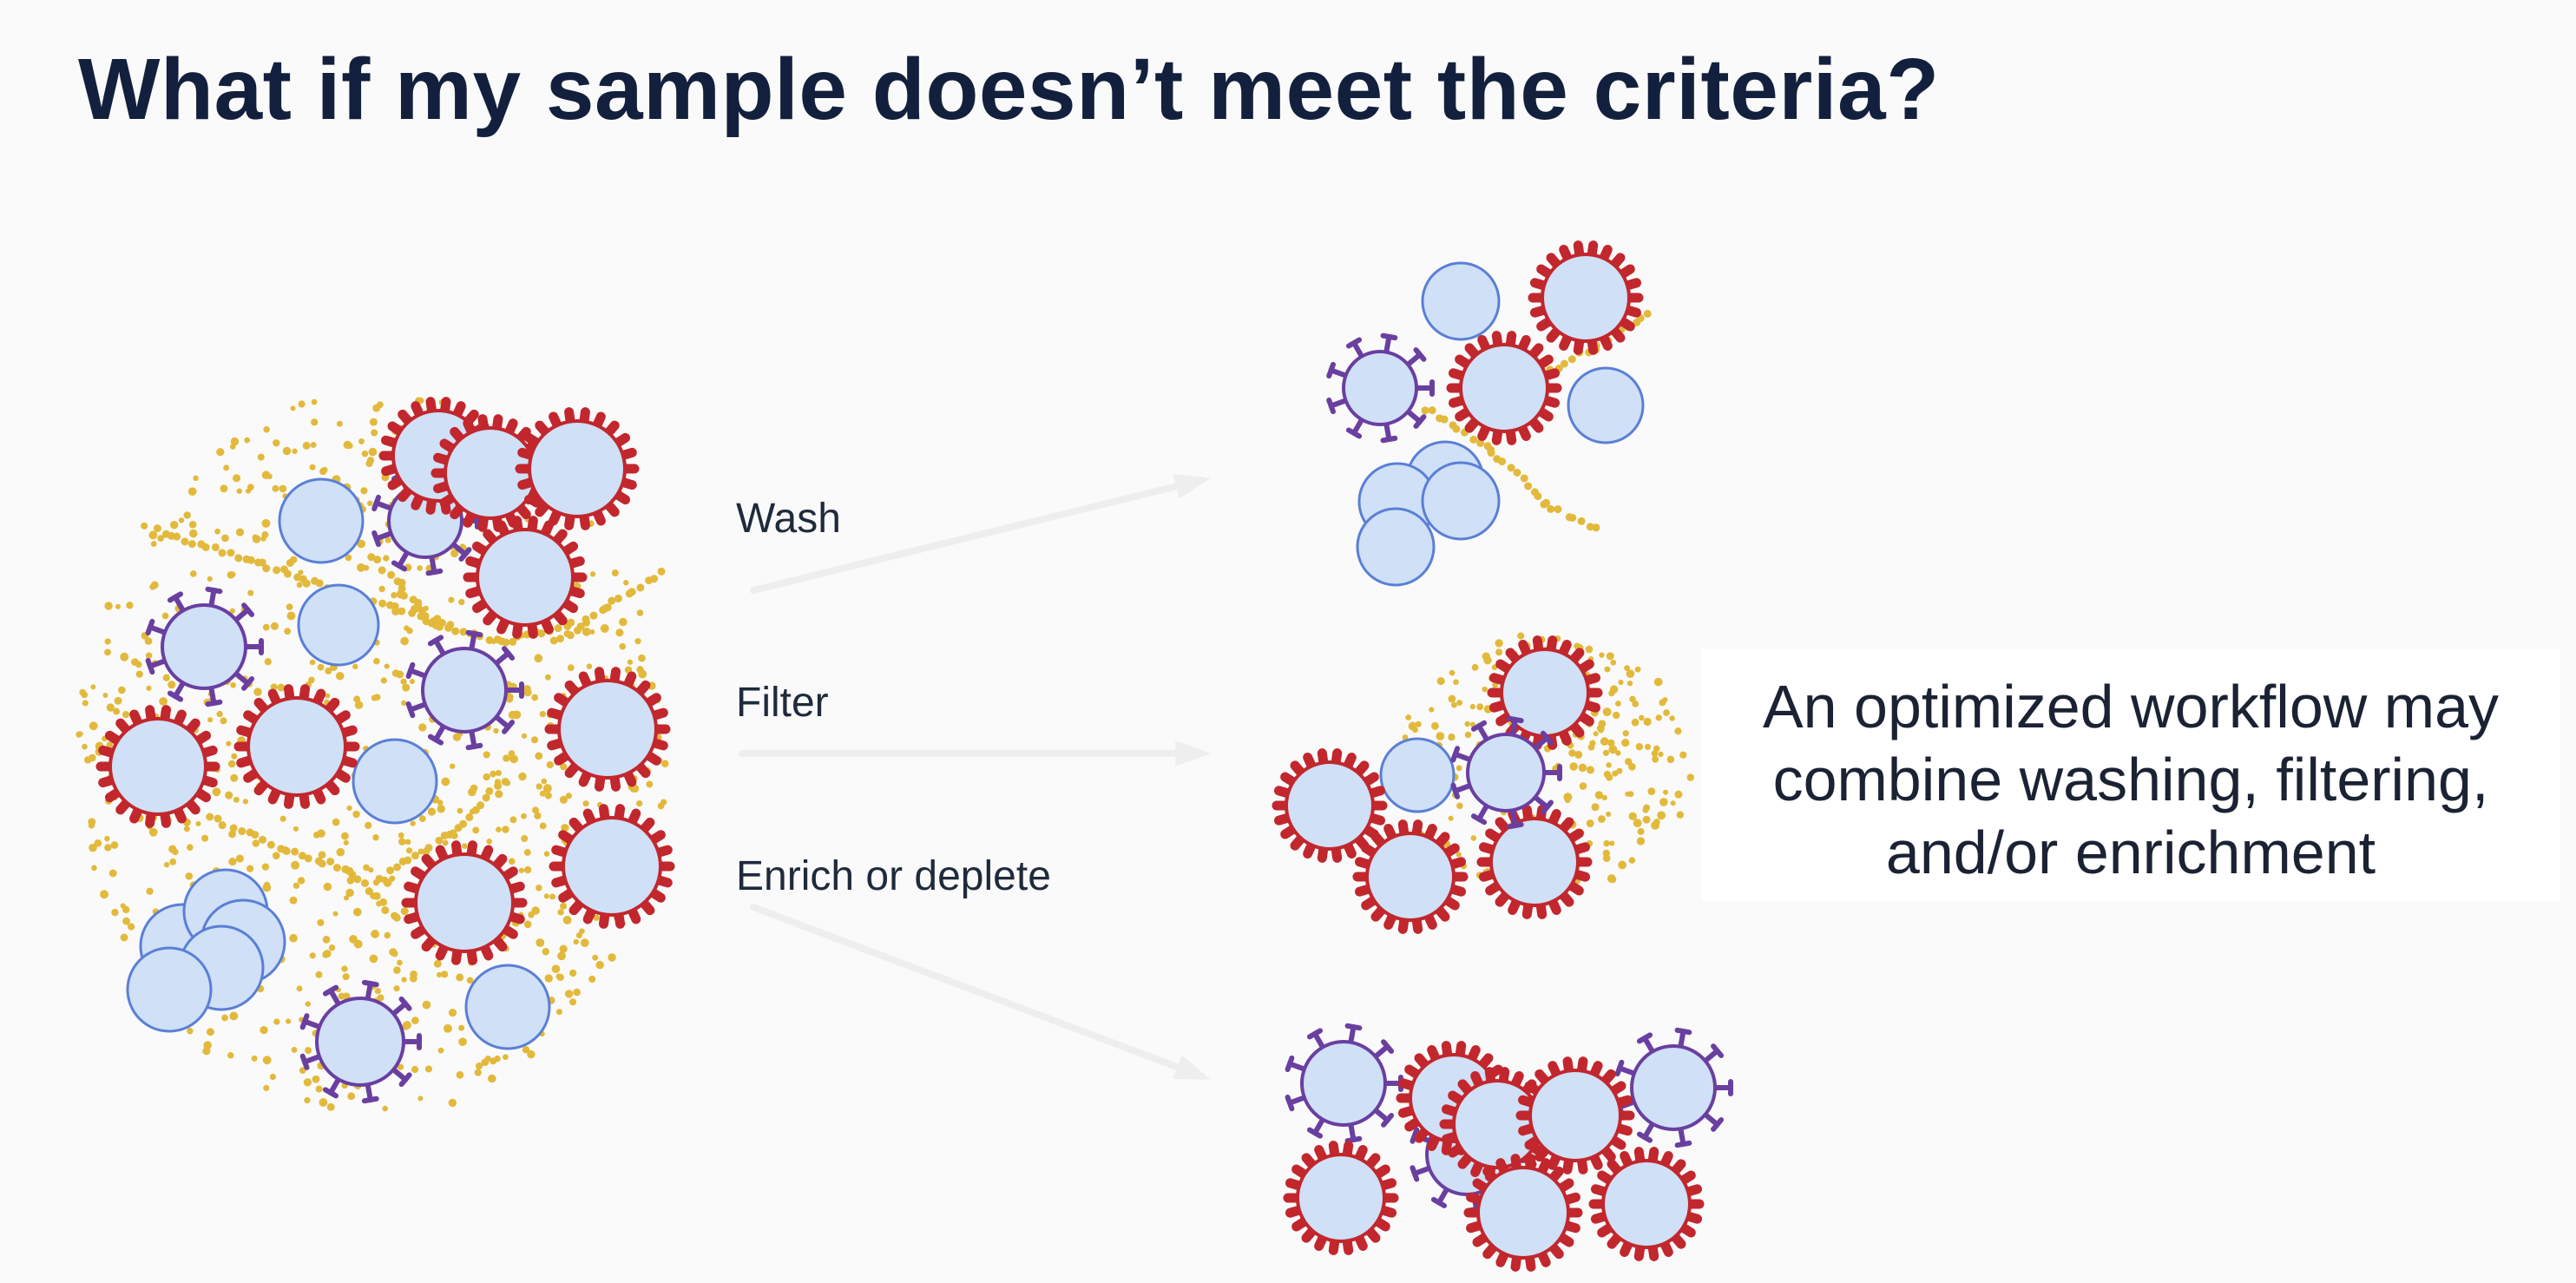  Describe the element at coordinates (782, 703) in the screenshot. I see `filter-label: Filter` at that location.